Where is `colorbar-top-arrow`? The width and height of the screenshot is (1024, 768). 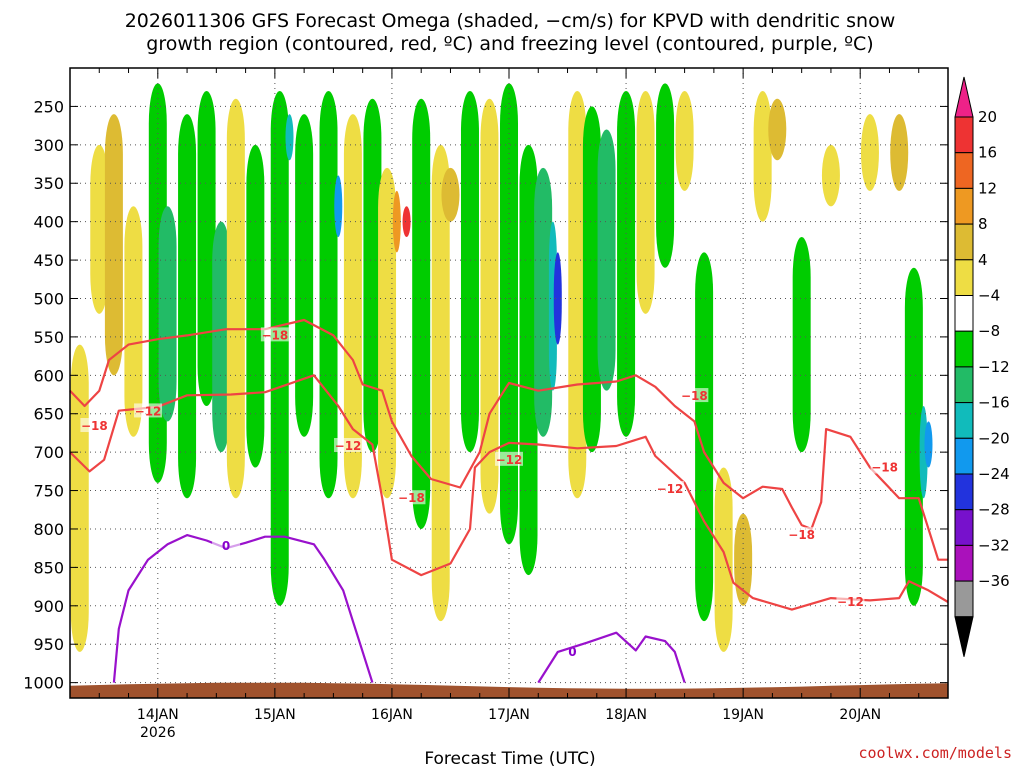 colorbar-top-arrow is located at coordinates (964, 97).